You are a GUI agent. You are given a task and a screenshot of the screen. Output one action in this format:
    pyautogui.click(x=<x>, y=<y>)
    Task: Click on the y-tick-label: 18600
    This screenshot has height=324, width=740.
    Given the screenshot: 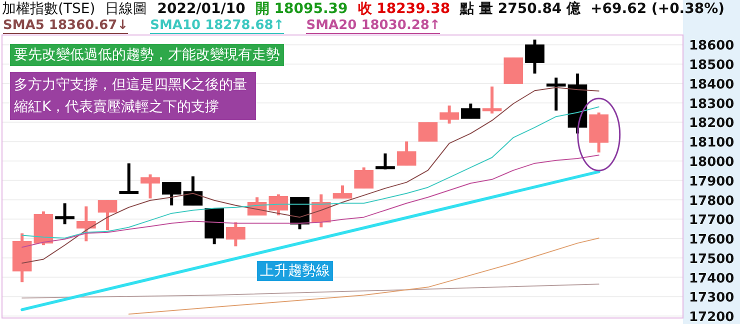 What is the action you would take?
    pyautogui.click(x=711, y=46)
    